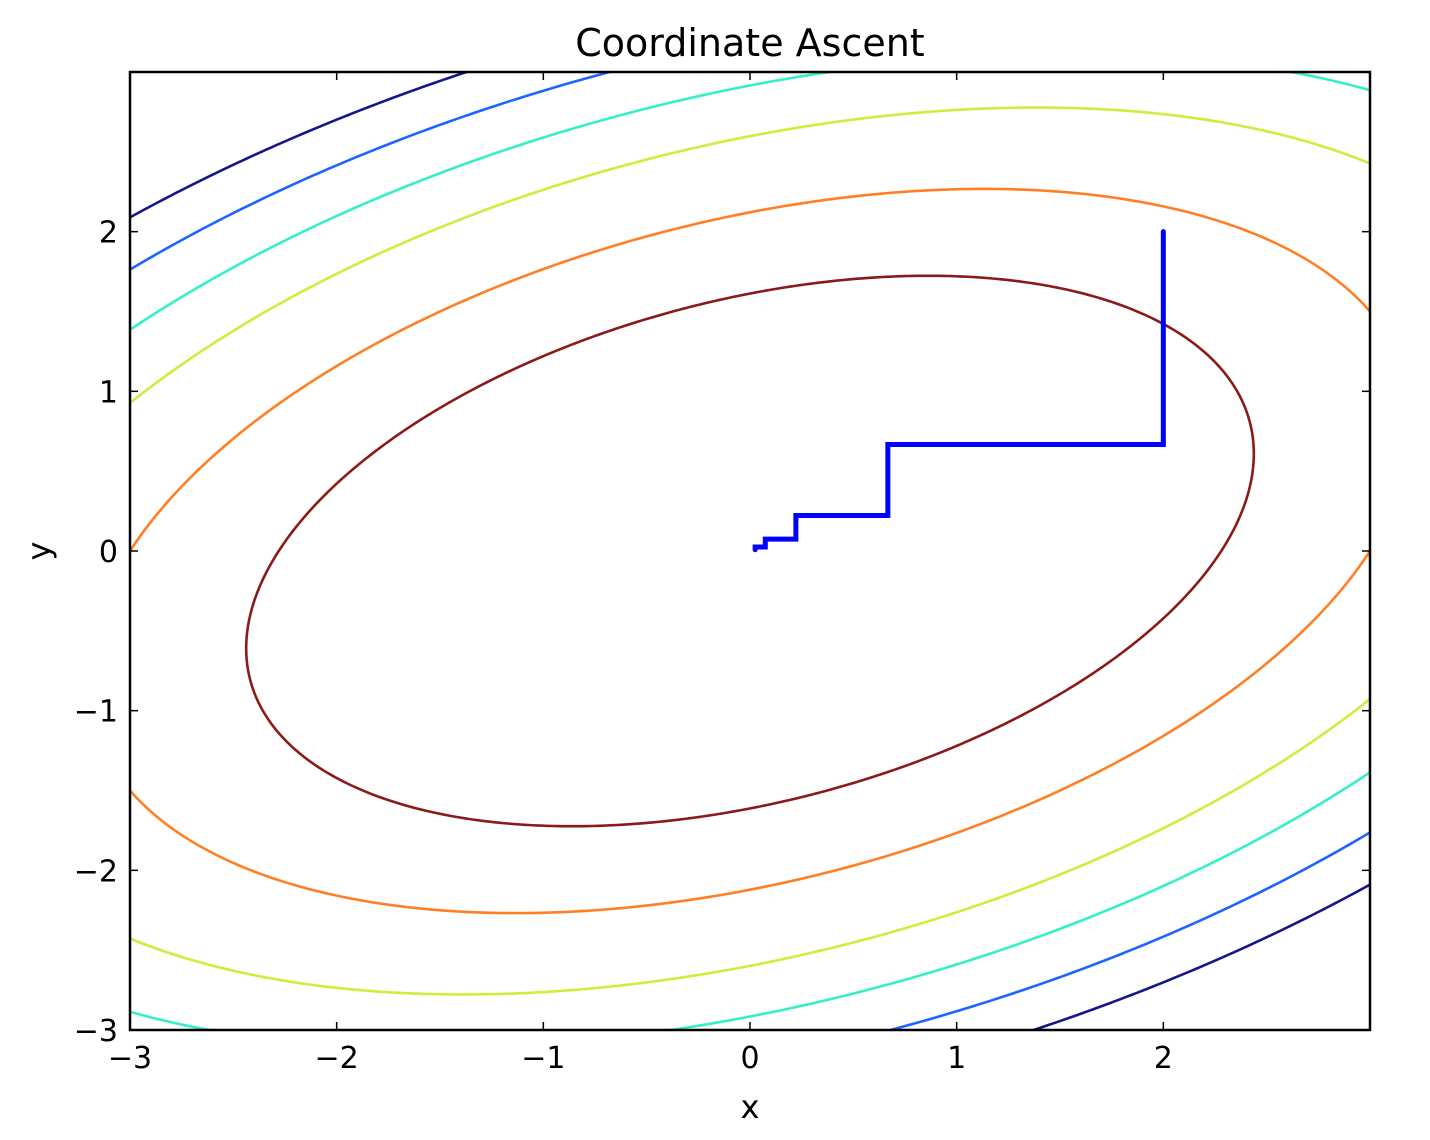  Describe the element at coordinates (108, 392) in the screenshot. I see `y-tick-label: 1` at that location.